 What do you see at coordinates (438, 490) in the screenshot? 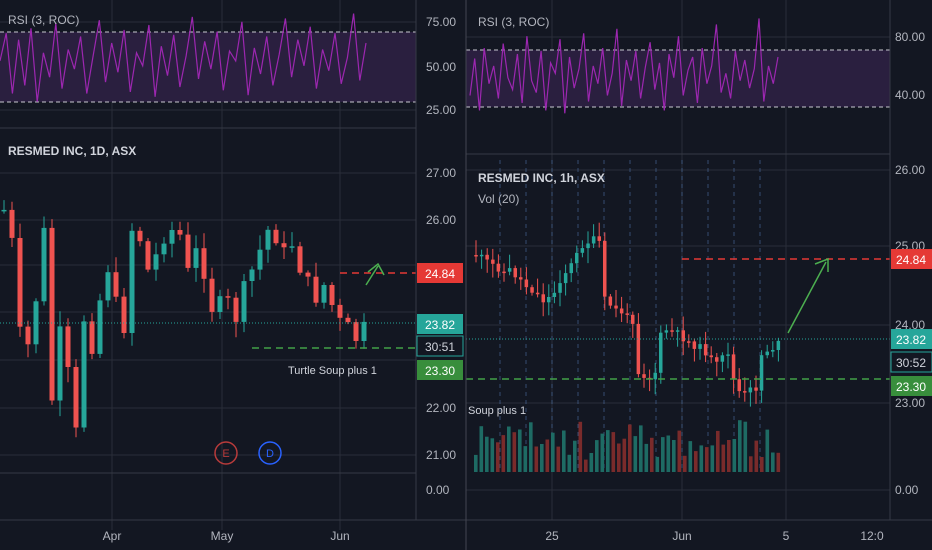
I see `left-price-tick-0: 0.00` at bounding box center [438, 490].